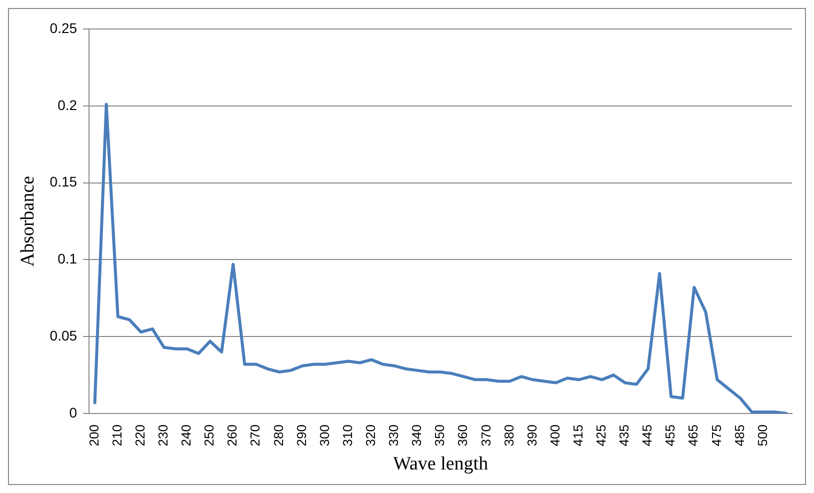  I want to click on x-tick-label: 270, so click(255, 435).